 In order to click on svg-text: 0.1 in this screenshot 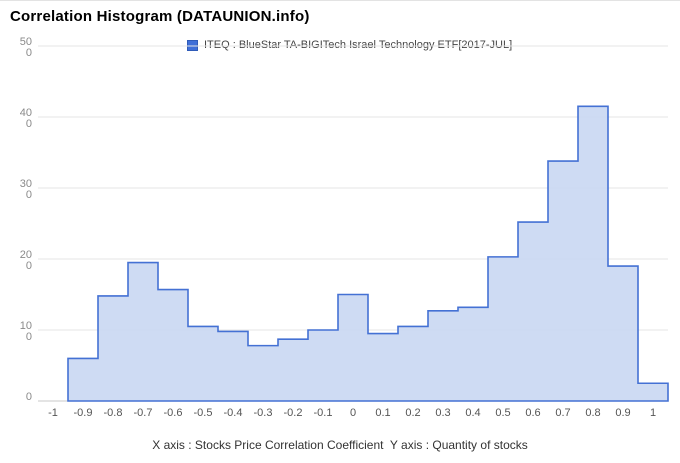, I will do `click(382, 413)`.